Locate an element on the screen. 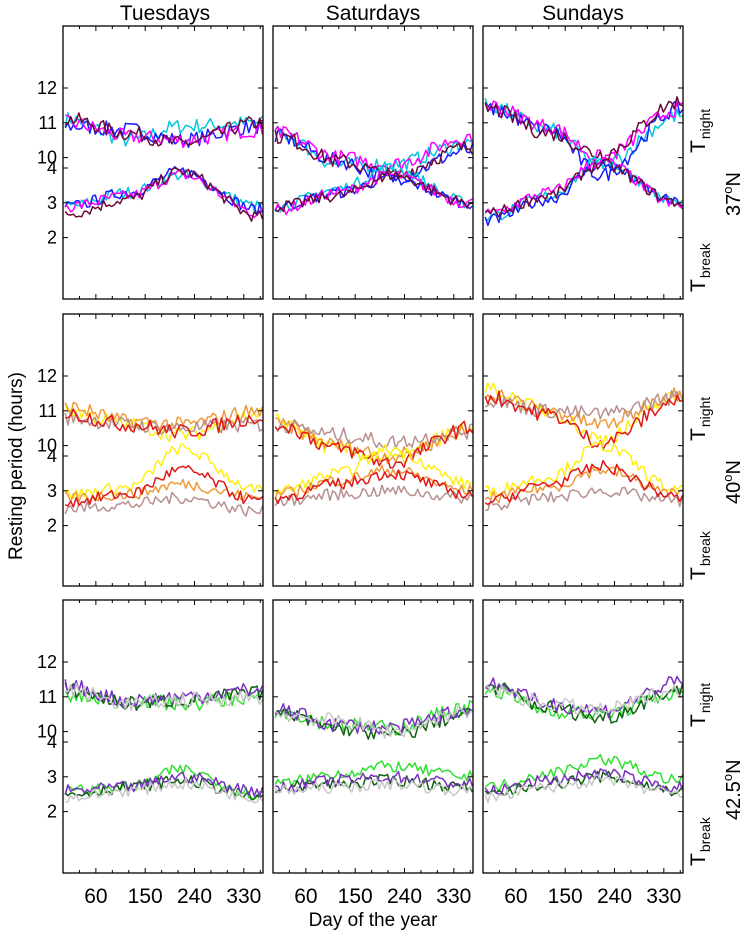 This screenshot has width=747, height=942. panel-3-saturdays is located at coordinates (373, 736).